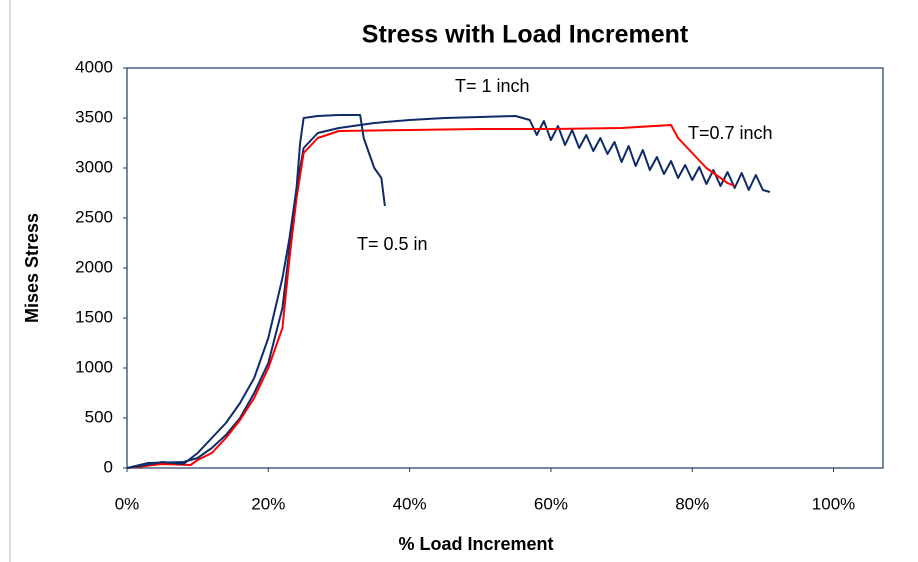 Image resolution: width=918 pixels, height=562 pixels. I want to click on x-tick-label: 40%, so click(410, 503).